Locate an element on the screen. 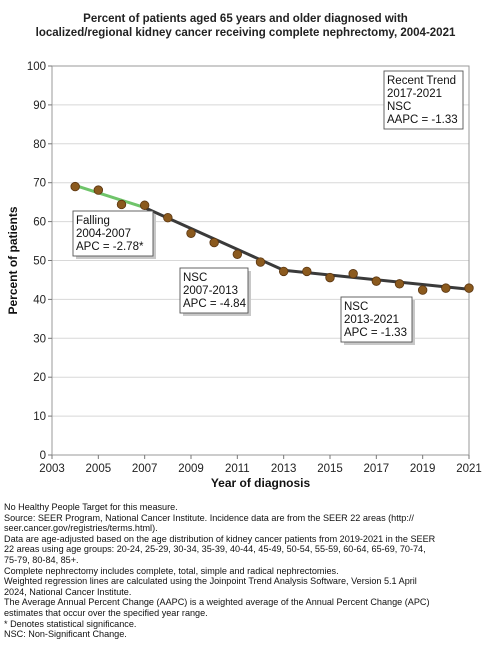 This screenshot has height=646, width=491. x-axis-label: Year of diagnosis is located at coordinates (261, 483).